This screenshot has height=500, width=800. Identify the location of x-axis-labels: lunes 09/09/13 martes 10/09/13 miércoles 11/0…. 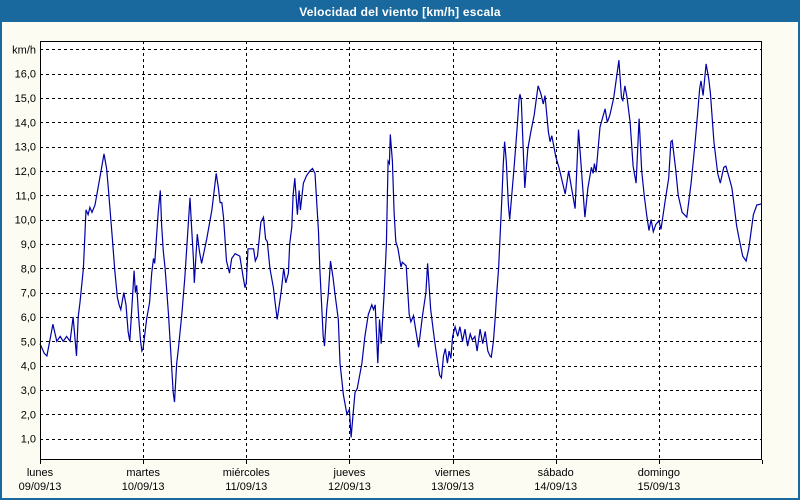
(350, 480).